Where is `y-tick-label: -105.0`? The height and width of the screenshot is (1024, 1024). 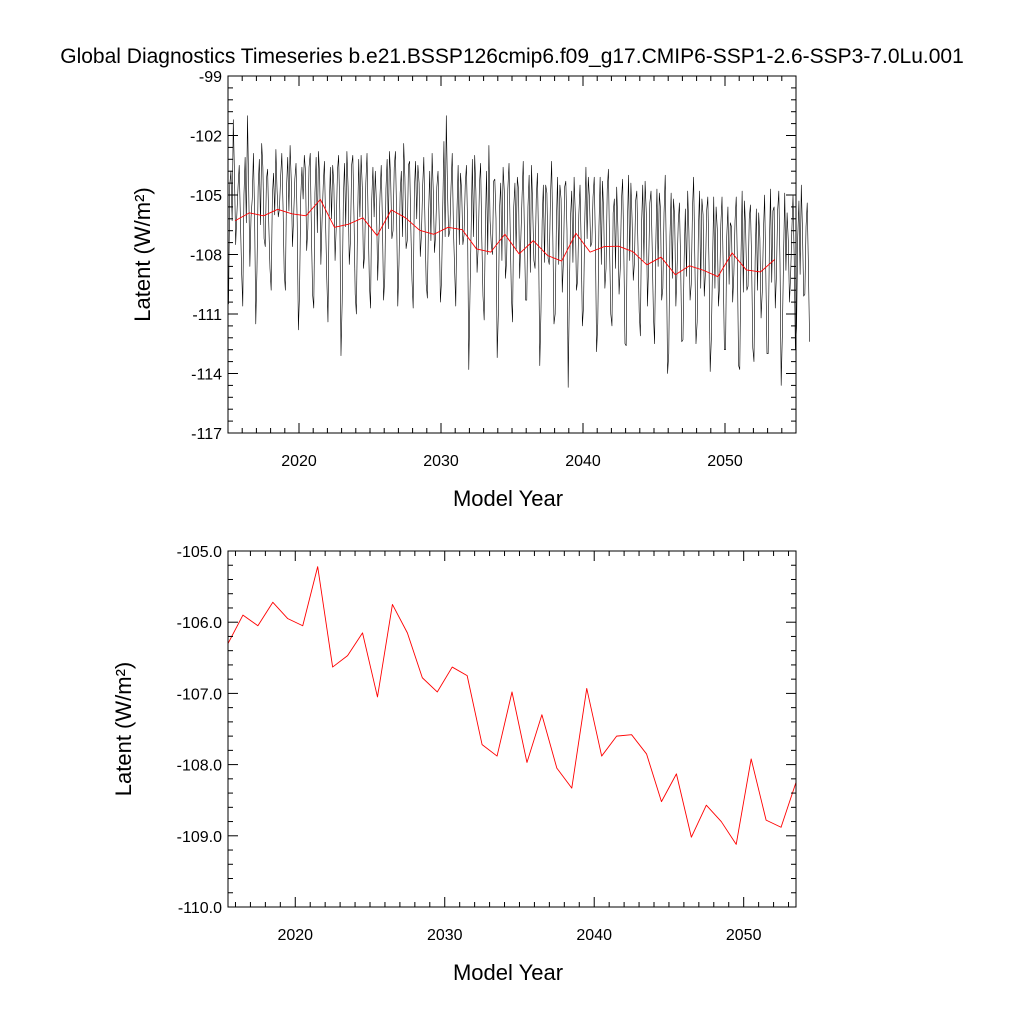 y-tick-label: -105.0 is located at coordinates (199, 552).